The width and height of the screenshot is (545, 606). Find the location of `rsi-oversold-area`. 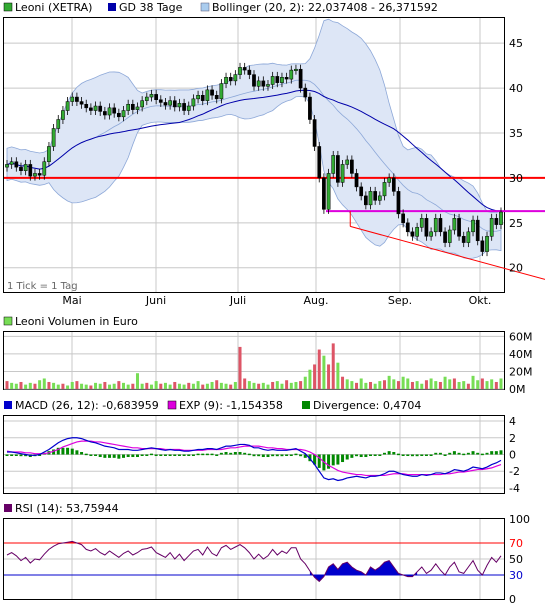

rsi-oversold-area is located at coordinates (363, 571).